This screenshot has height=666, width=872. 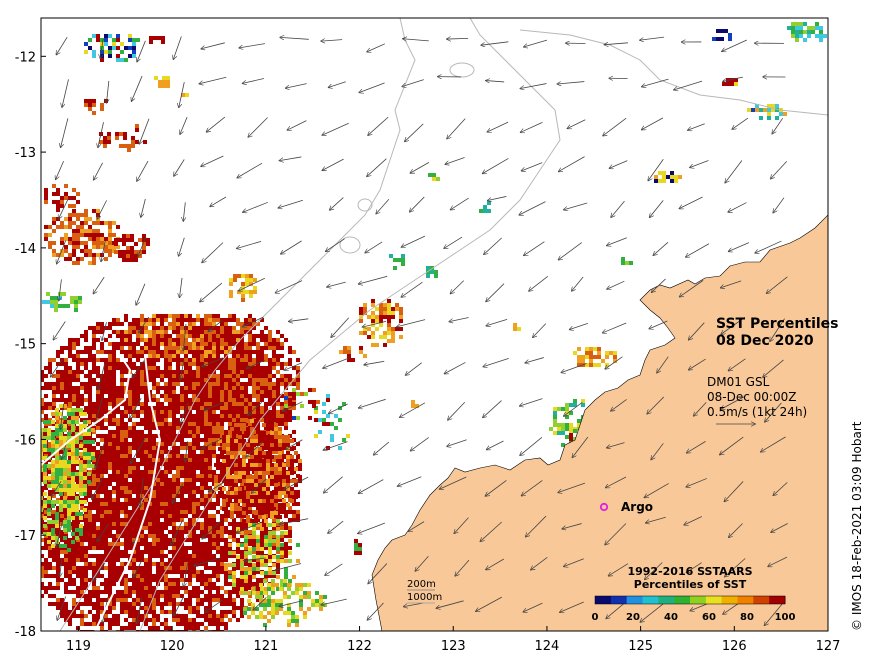 What do you see at coordinates (172, 646) in the screenshot?
I see `x-tick-label: 120` at bounding box center [172, 646].